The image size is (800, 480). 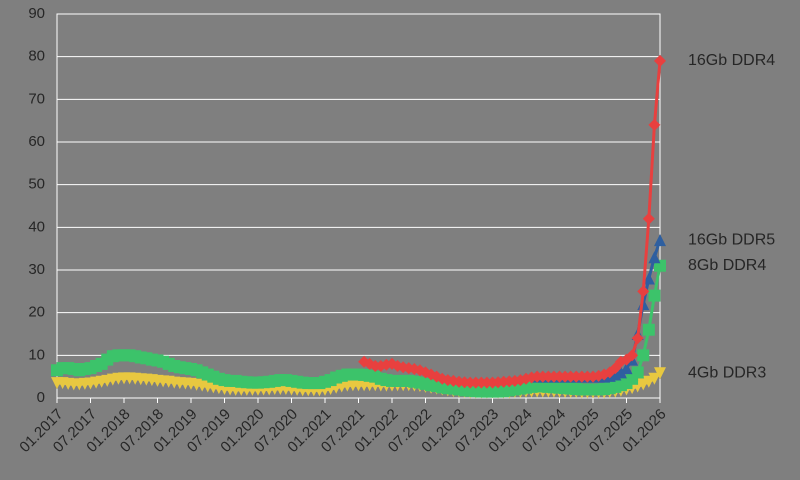 I want to click on series-label: 8Gb DDR4, so click(x=727, y=265).